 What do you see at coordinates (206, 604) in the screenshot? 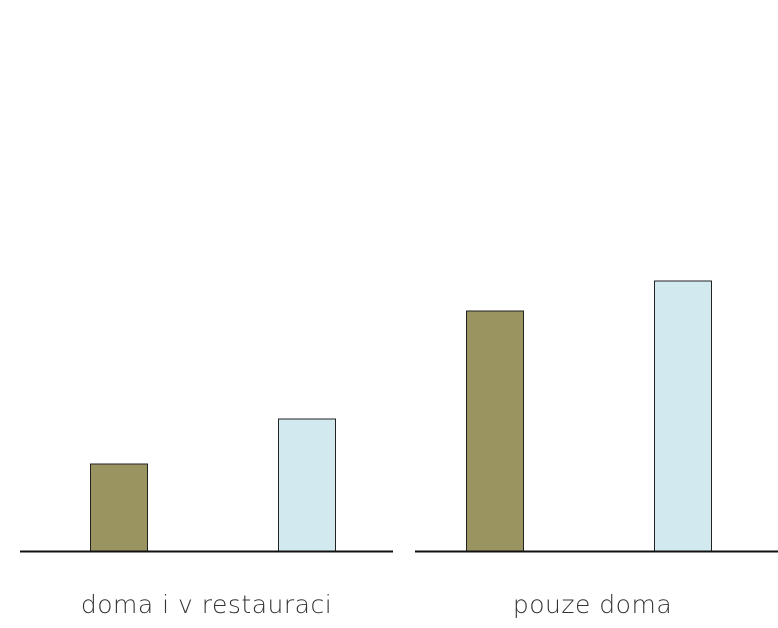
I see `category-label: doma i v restauraci` at bounding box center [206, 604].